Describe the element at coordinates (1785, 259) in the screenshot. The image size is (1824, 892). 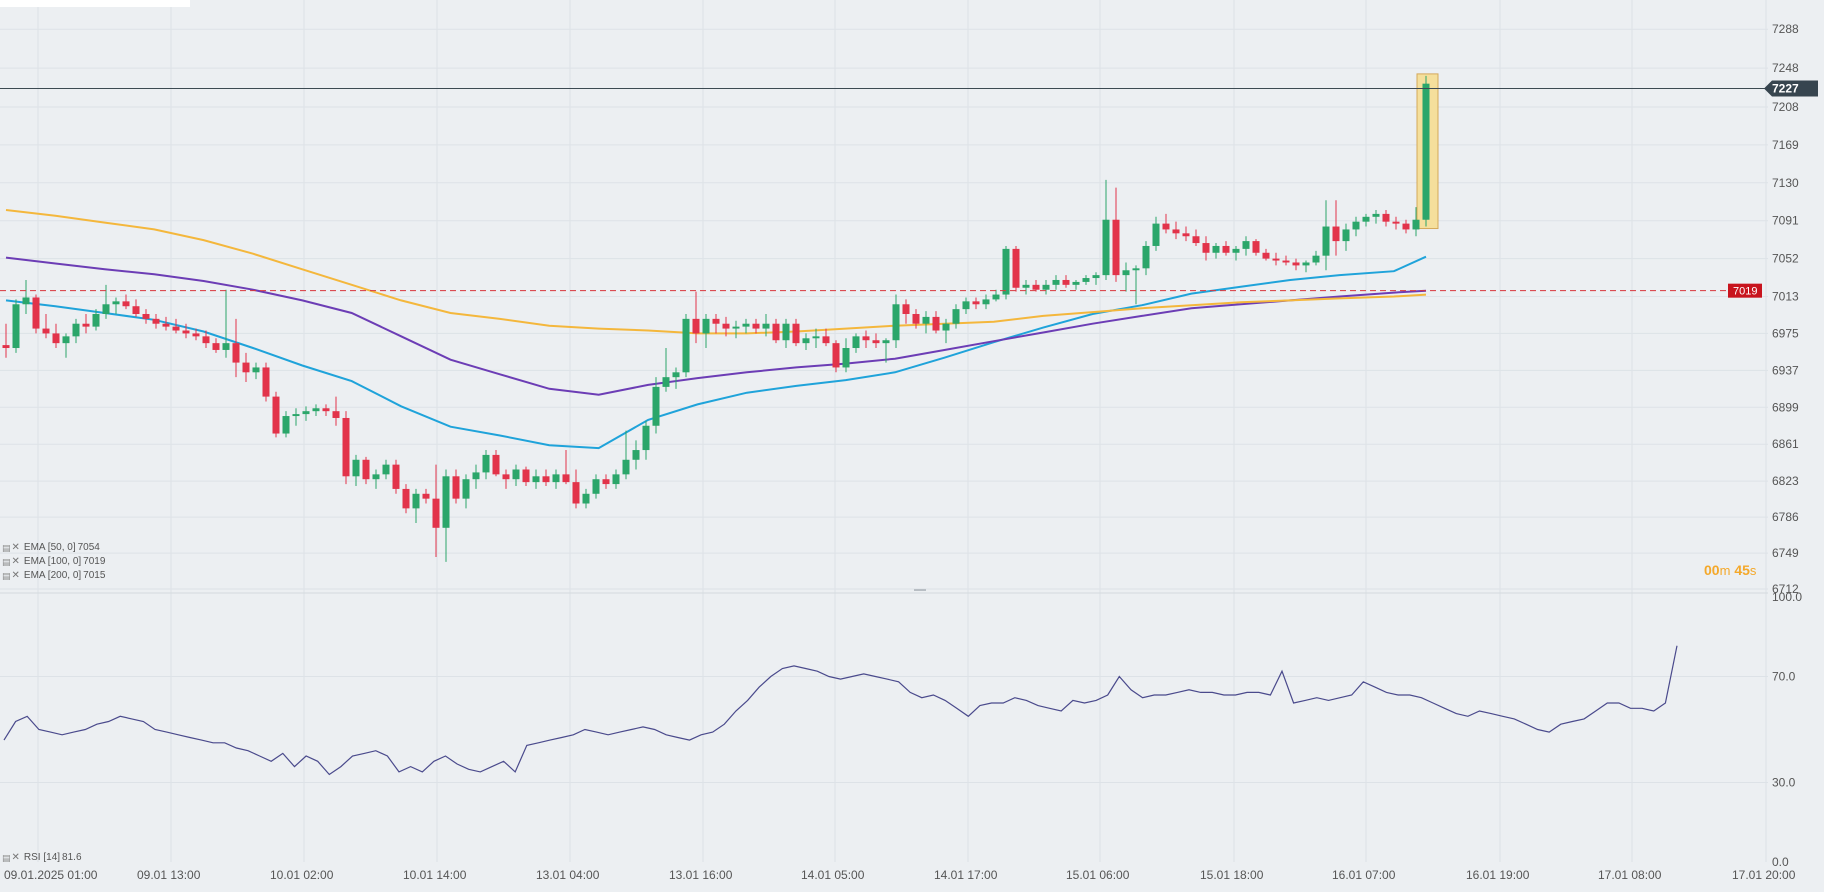
I see `price-tick-label: 7052` at that location.